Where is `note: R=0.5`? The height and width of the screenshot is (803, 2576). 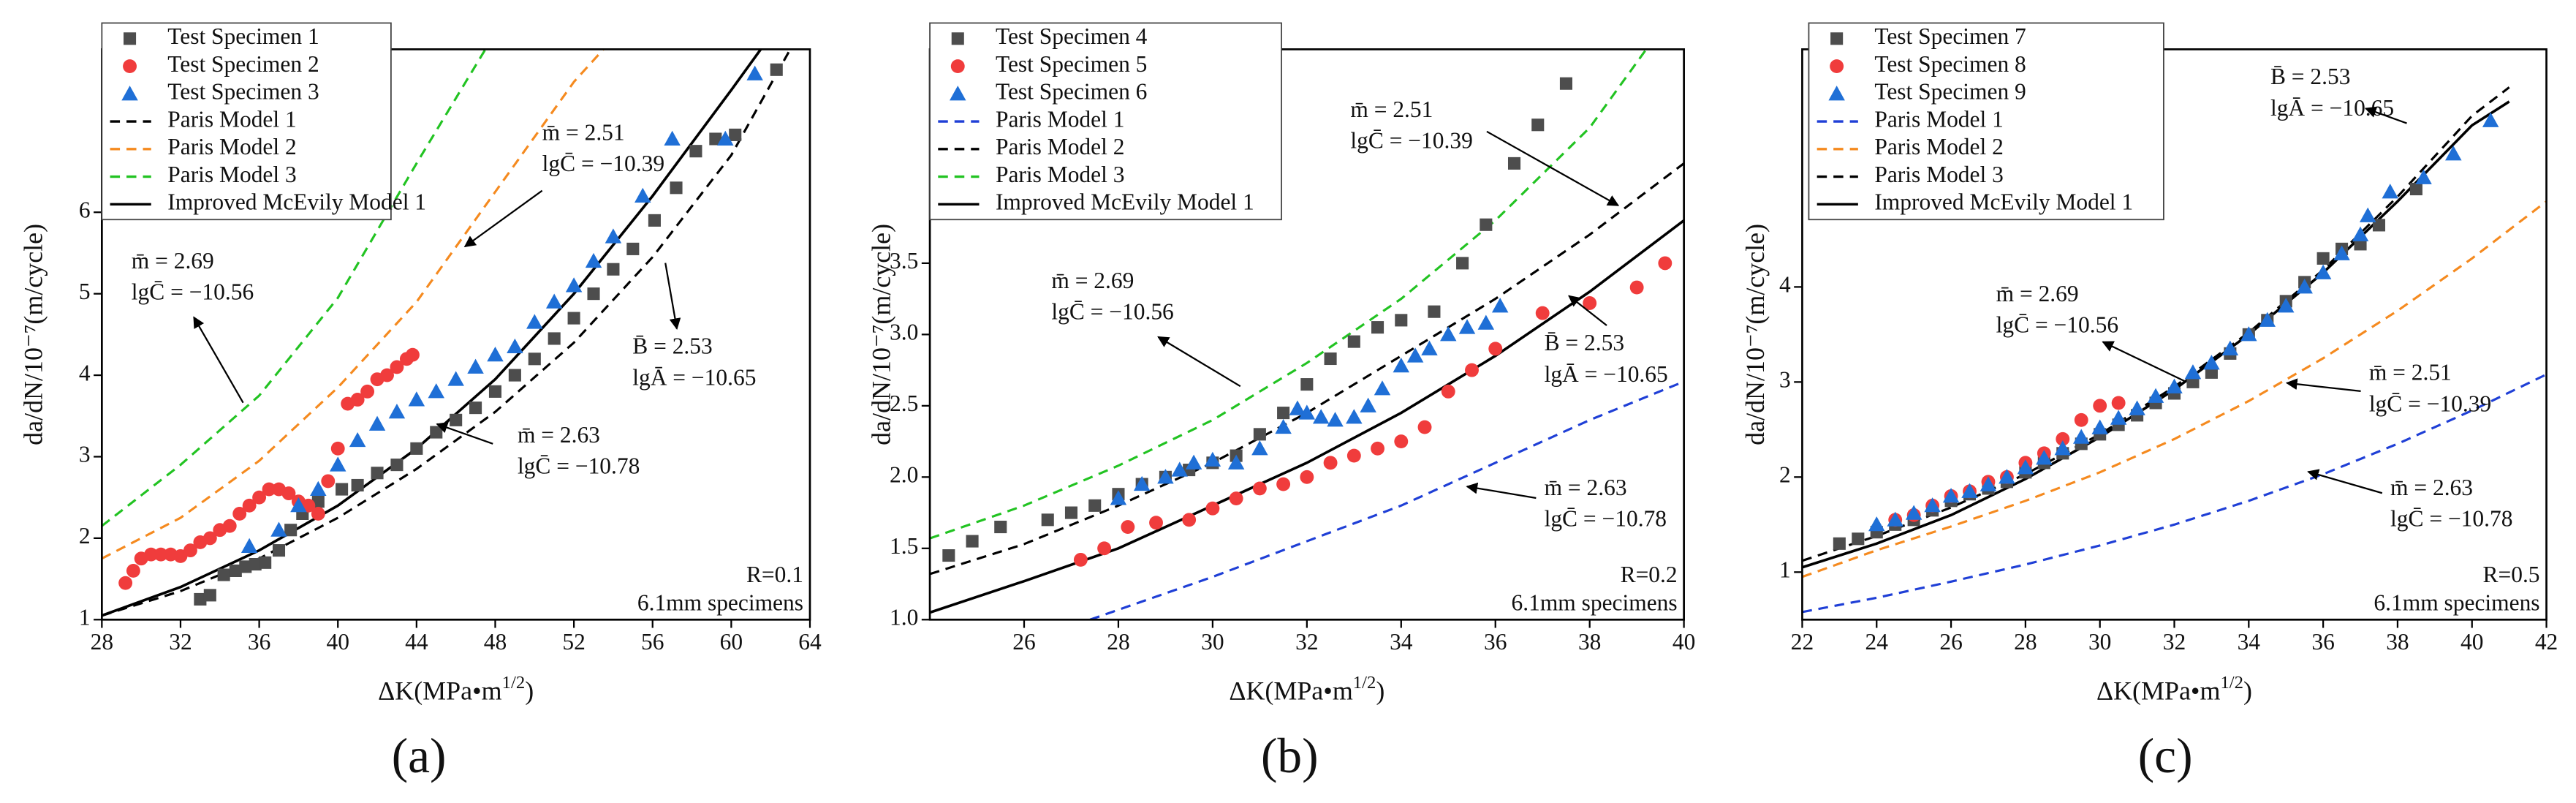 note: R=0.5 is located at coordinates (2511, 574).